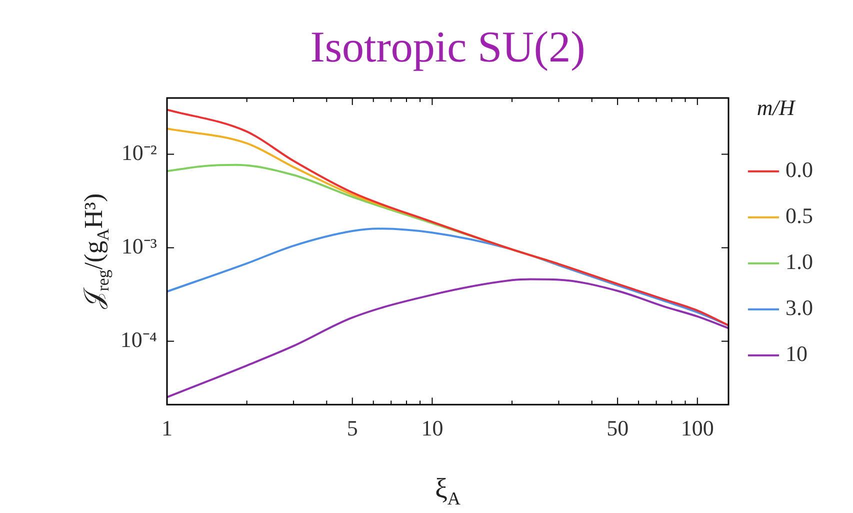  I want to click on x-tick-label: 5, so click(352, 428).